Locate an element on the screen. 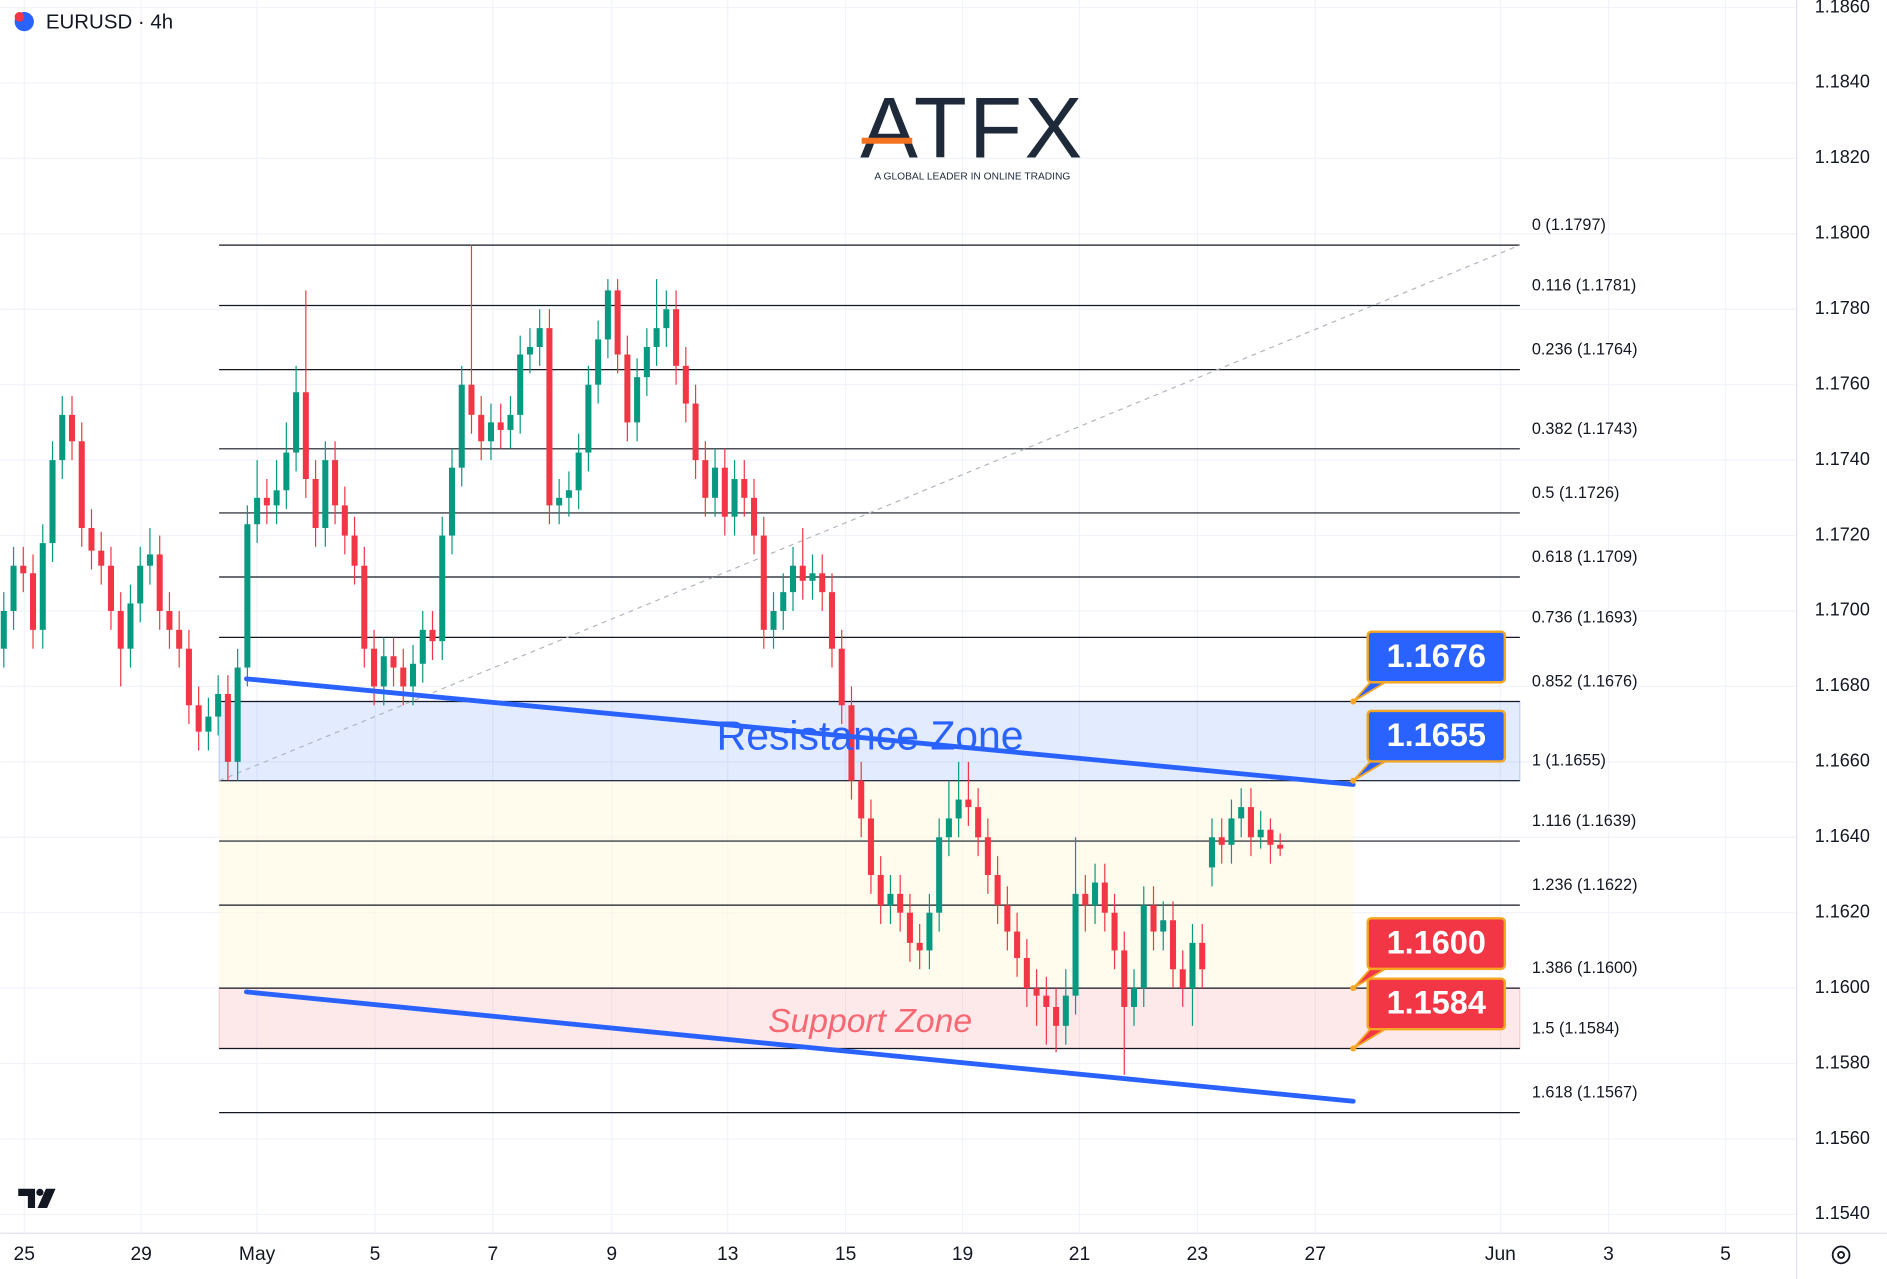 Image resolution: width=1887 pixels, height=1279 pixels. fib-label: 0.236 (1.1764) is located at coordinates (1585, 350).